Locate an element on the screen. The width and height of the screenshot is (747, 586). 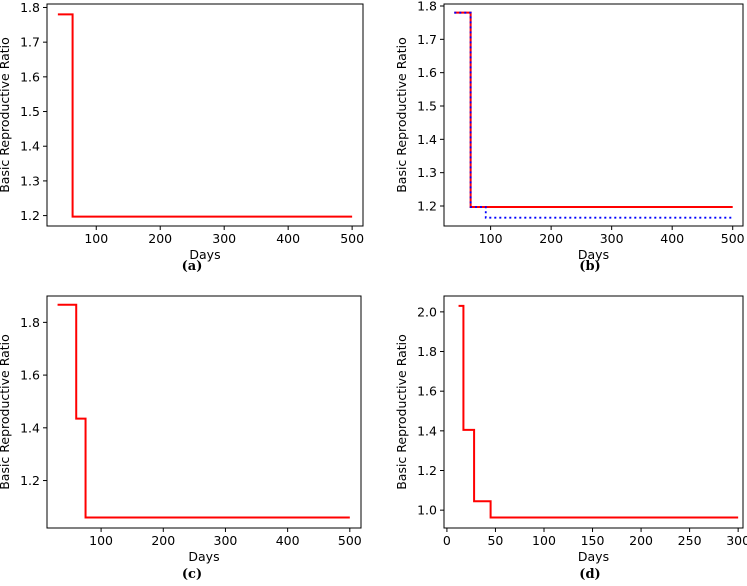
y-tick-label-b: 1.4 is located at coordinates (427, 139).